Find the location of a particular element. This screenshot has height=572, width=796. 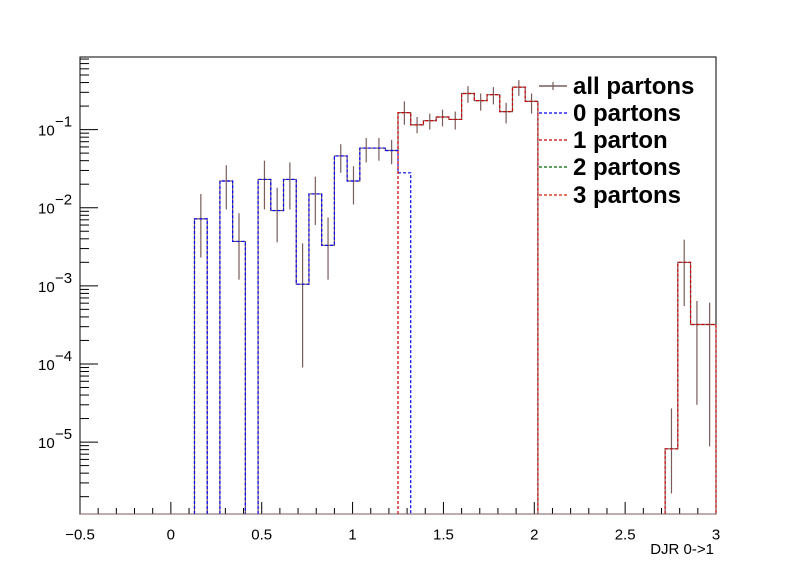

legend-entry: 2 partons is located at coordinates (610, 167).